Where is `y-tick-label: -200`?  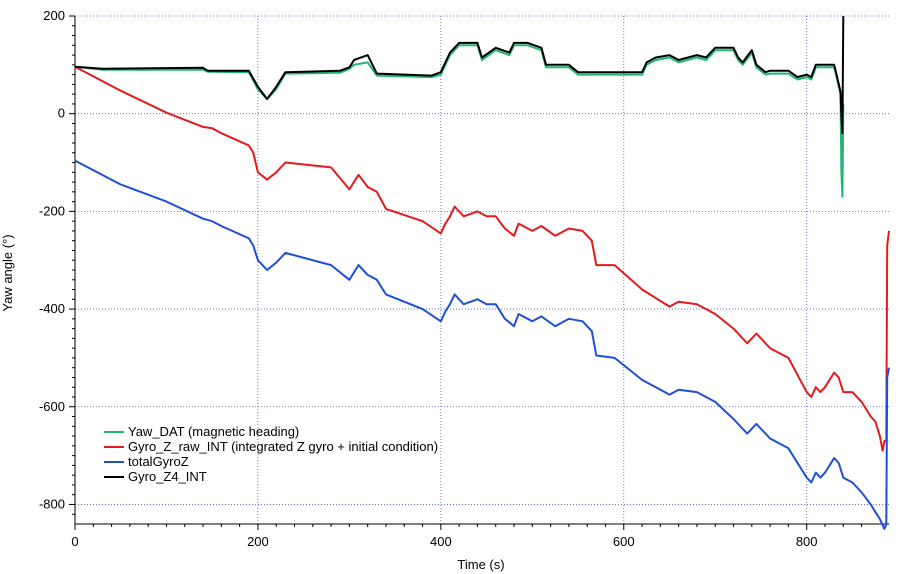
y-tick-label: -200 is located at coordinates (52, 210).